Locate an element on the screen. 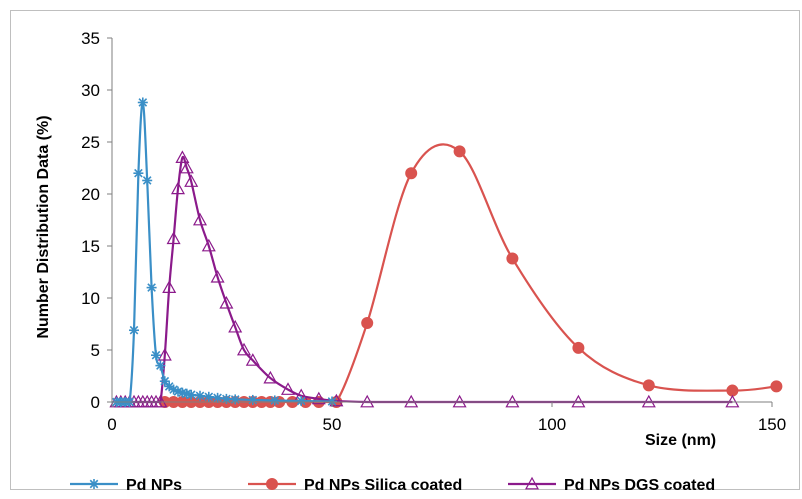 Image resolution: width=802 pixels, height=499 pixels. legend-label: Pd NPs Silica coated is located at coordinates (383, 485).